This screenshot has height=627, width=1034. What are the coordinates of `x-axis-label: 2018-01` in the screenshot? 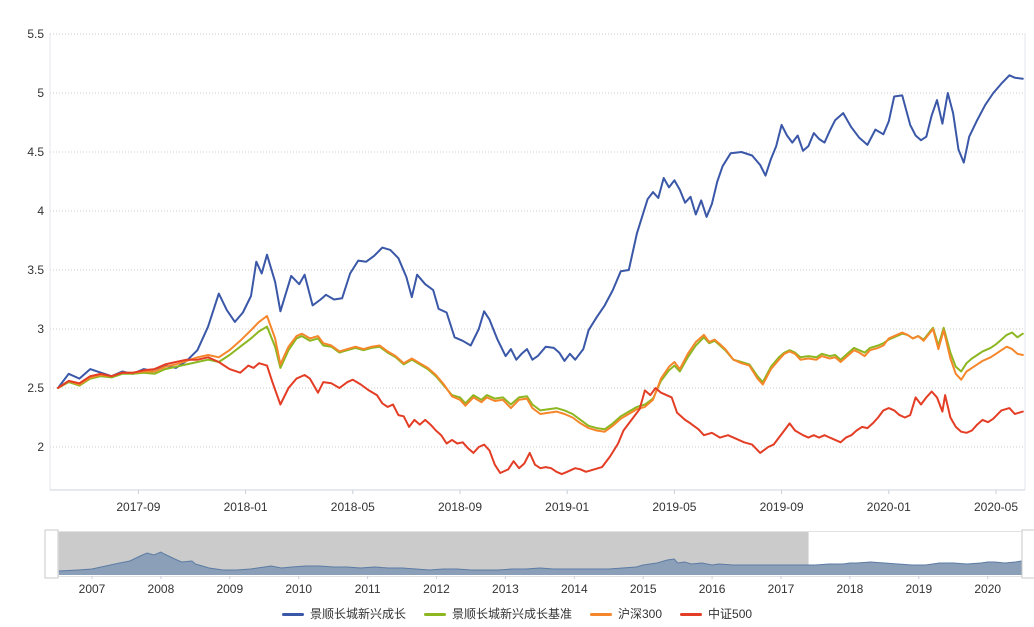 It's located at (246, 507).